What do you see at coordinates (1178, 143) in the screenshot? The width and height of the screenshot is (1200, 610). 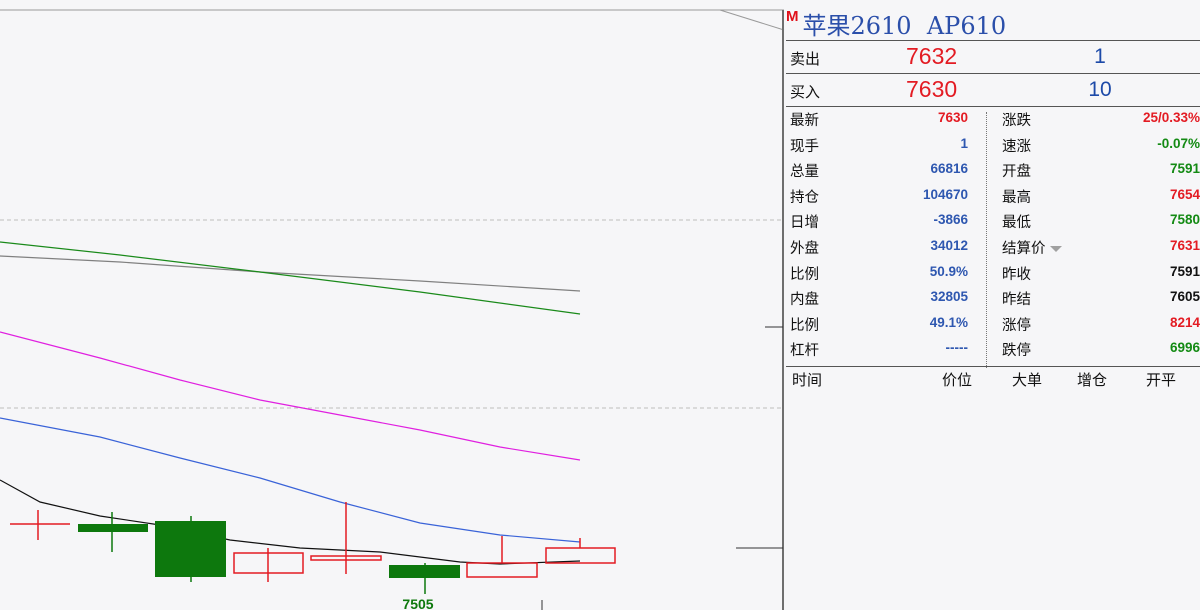 I see `quote-value: -0.07%` at bounding box center [1178, 143].